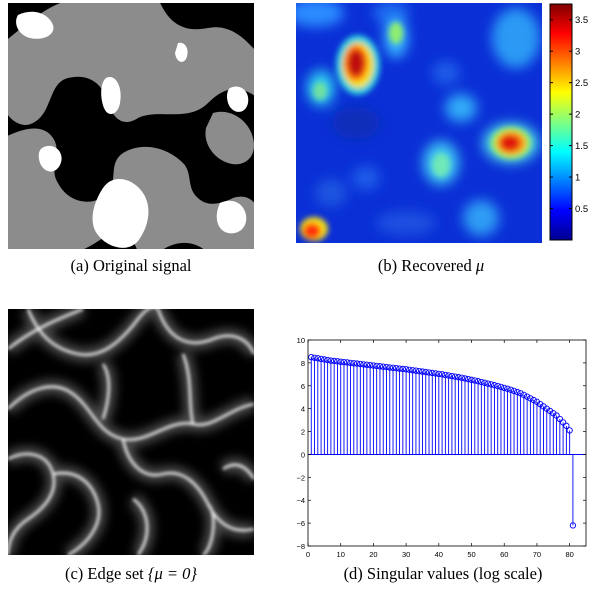  What do you see at coordinates (480, 265) in the screenshot?
I see `caption-b-math: μ` at bounding box center [480, 265].